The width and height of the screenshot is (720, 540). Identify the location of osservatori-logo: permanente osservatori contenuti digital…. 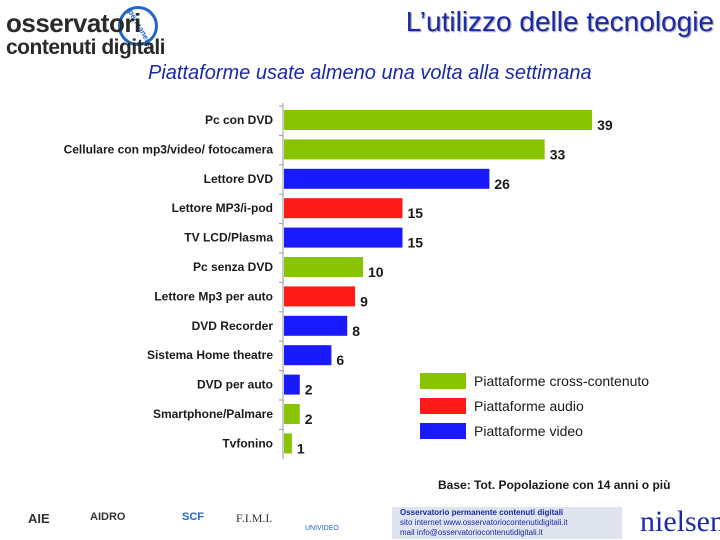
(86, 34).